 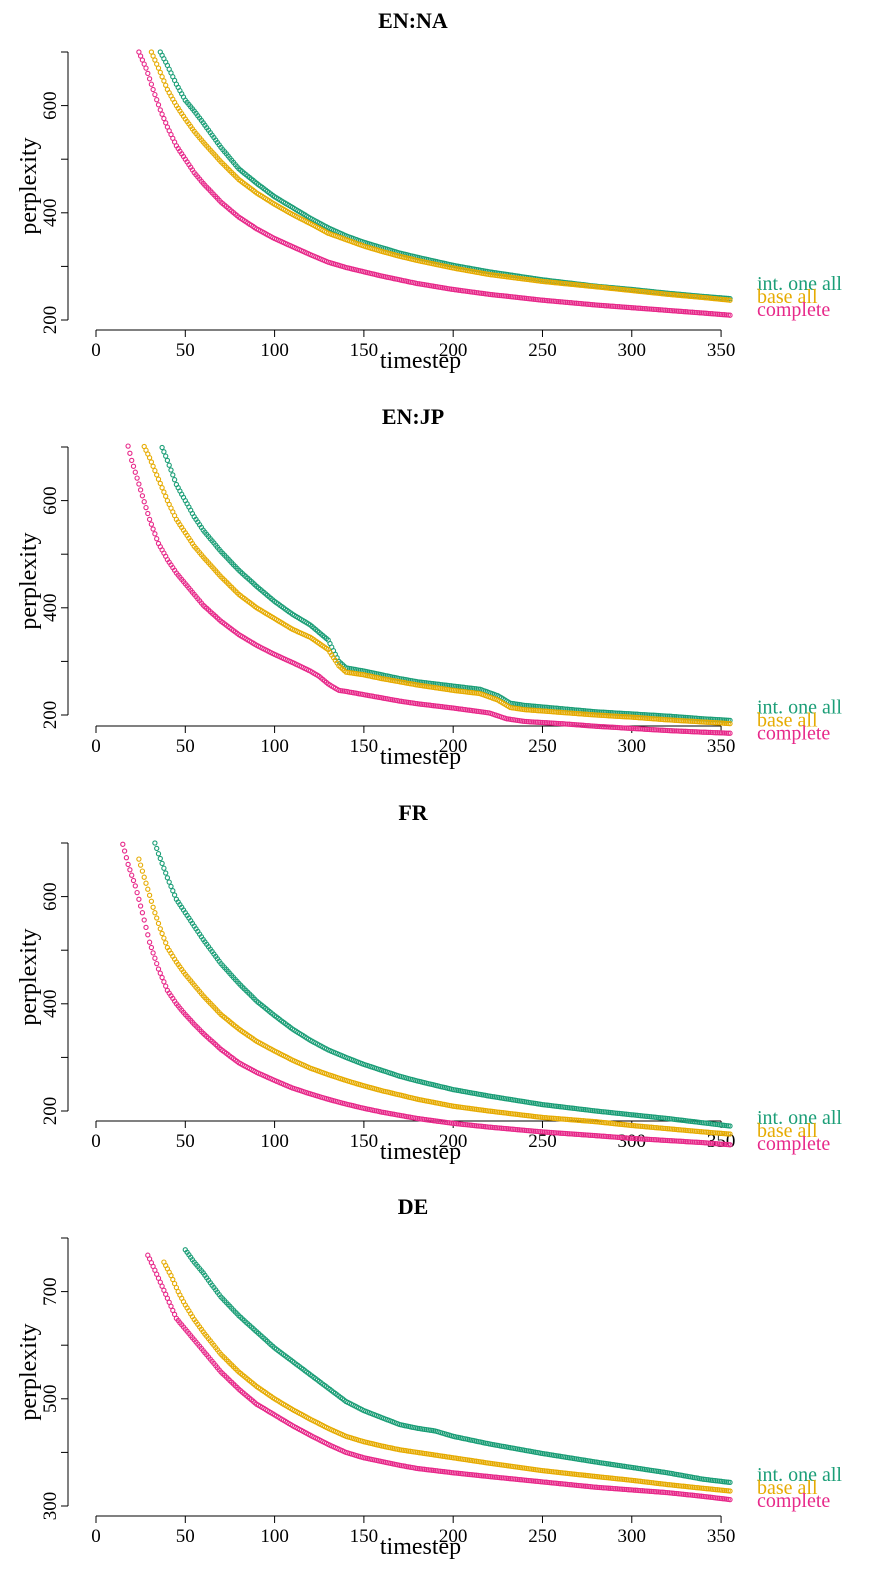 What do you see at coordinates (413, 1206) in the screenshot?
I see `panel-title: DE` at bounding box center [413, 1206].